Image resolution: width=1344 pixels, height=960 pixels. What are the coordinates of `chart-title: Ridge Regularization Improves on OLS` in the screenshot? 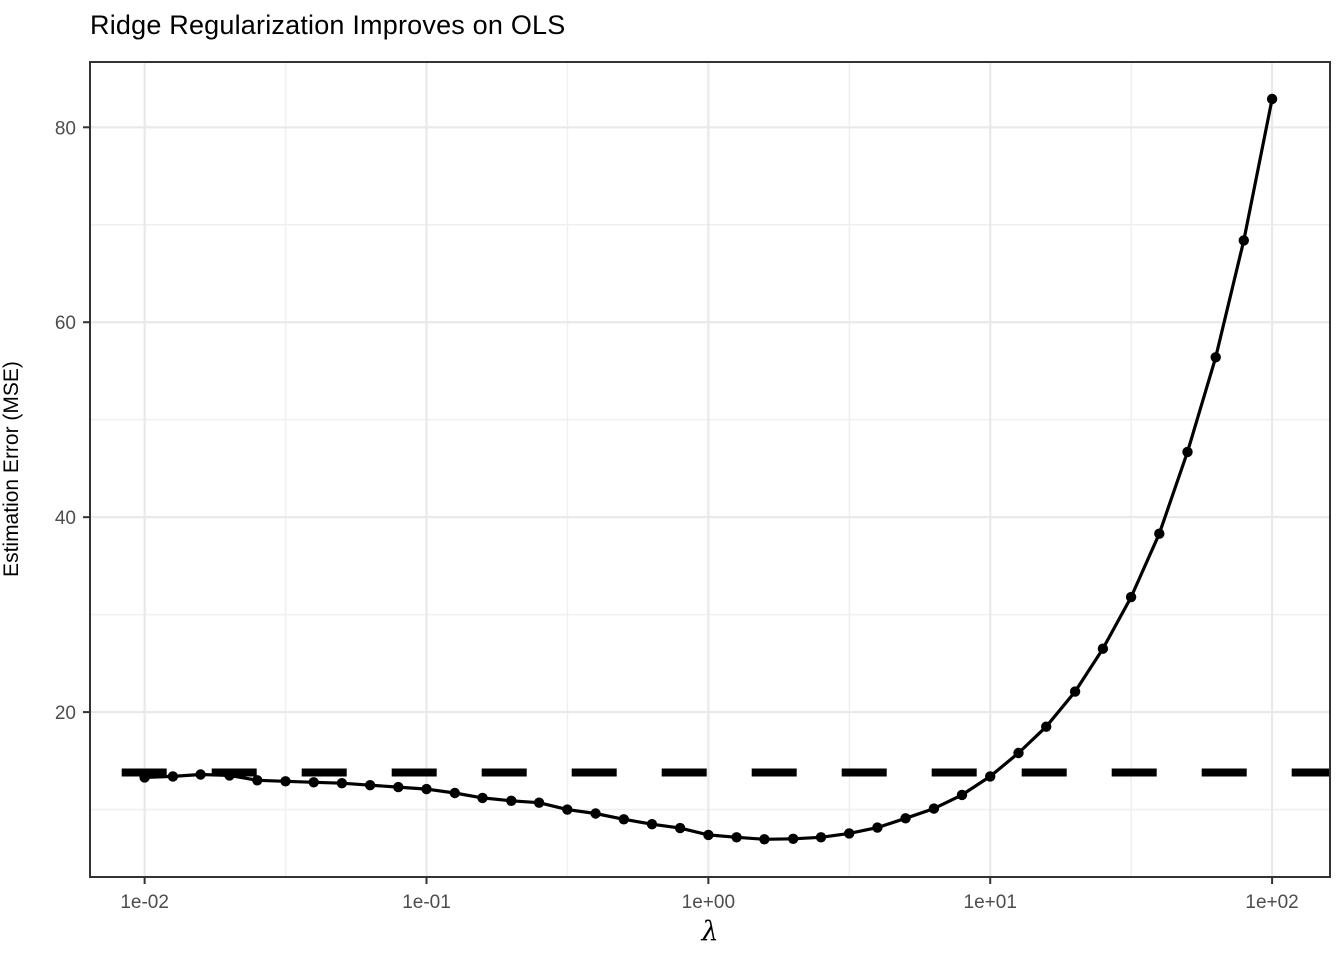 It's located at (328, 25).